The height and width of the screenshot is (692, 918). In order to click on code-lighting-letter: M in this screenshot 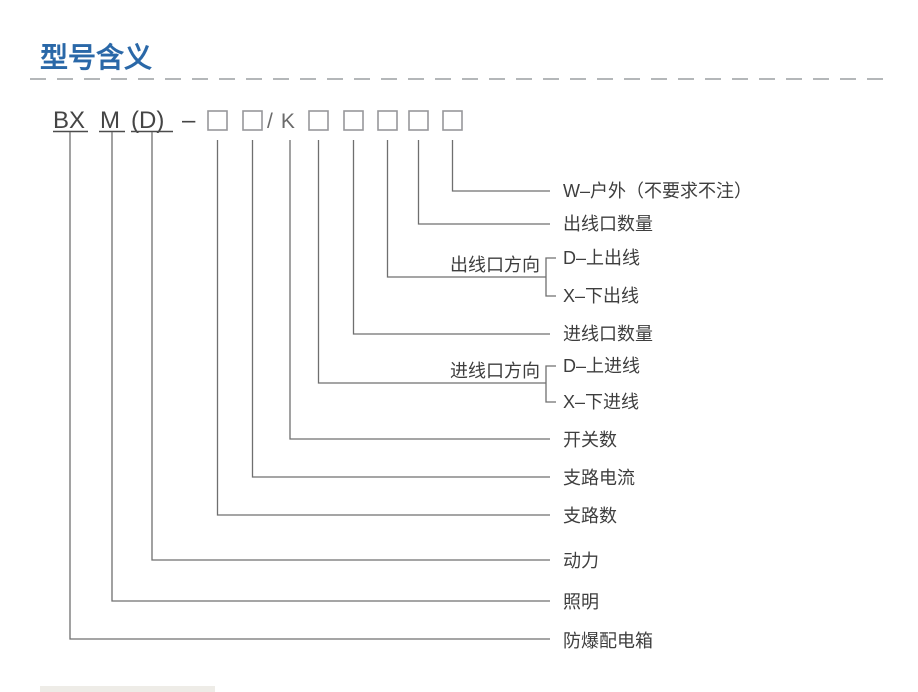, I will do `click(110, 120)`.